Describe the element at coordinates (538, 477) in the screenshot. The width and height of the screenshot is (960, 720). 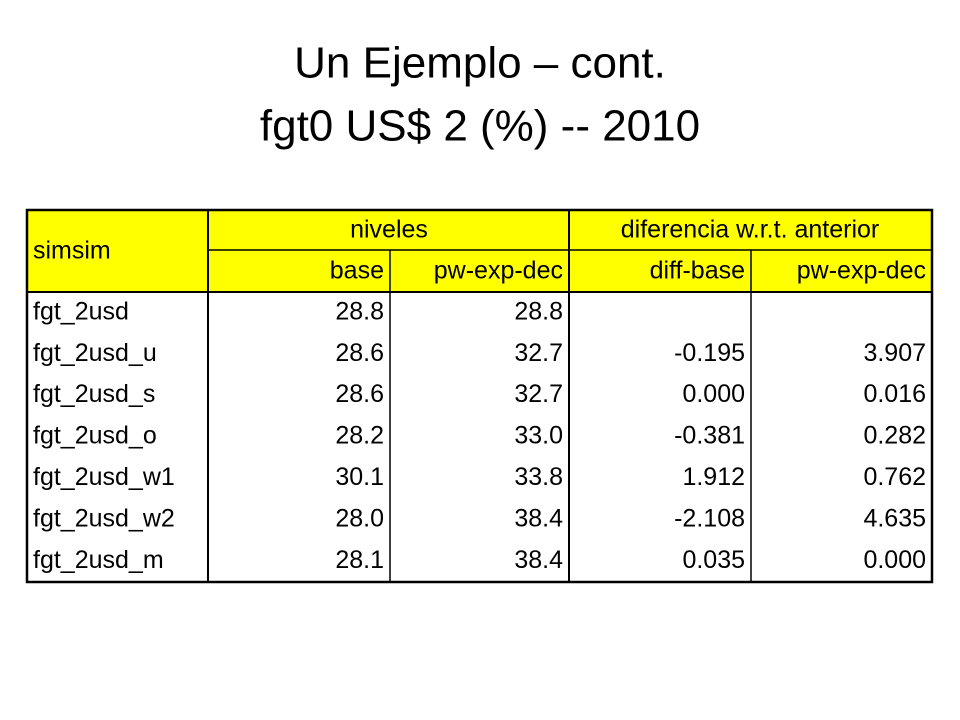
I see `cell-value: 33.8` at that location.